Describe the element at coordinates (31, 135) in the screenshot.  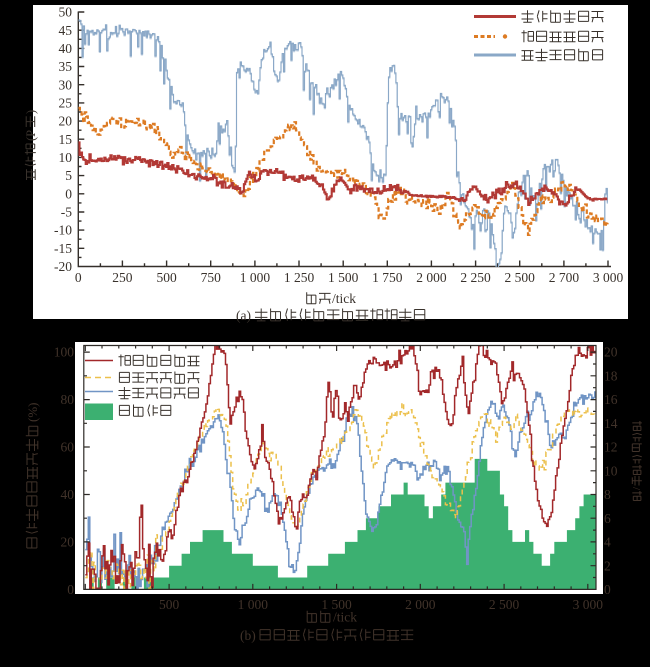
I see `svg-text: (P` at that location.